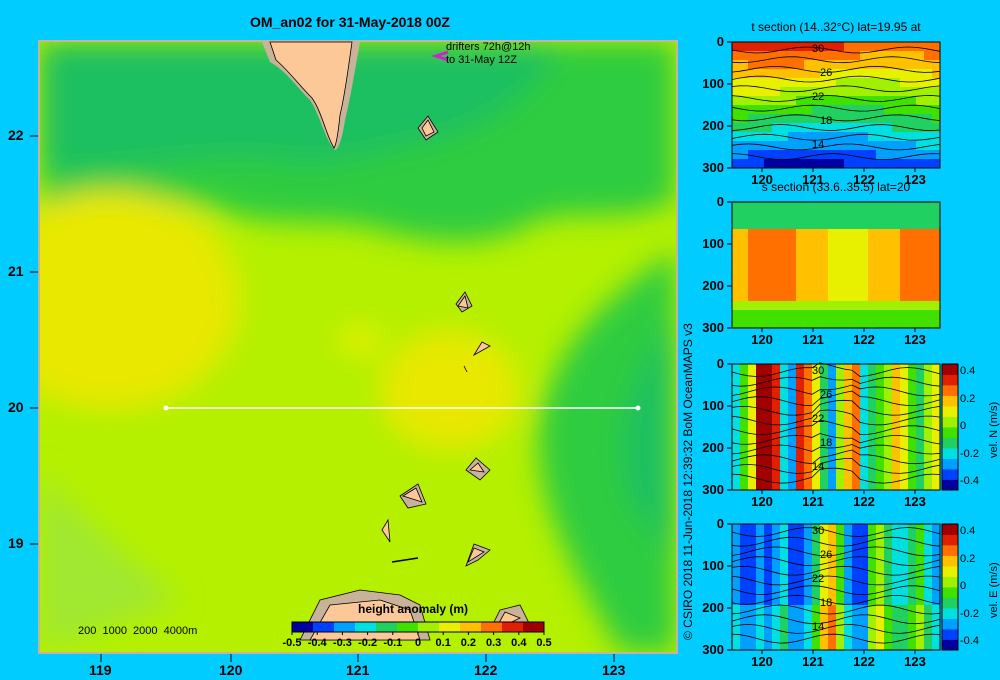 This screenshot has width=1000, height=680. I want to click on panel-lon-tick: 122, so click(864, 179).